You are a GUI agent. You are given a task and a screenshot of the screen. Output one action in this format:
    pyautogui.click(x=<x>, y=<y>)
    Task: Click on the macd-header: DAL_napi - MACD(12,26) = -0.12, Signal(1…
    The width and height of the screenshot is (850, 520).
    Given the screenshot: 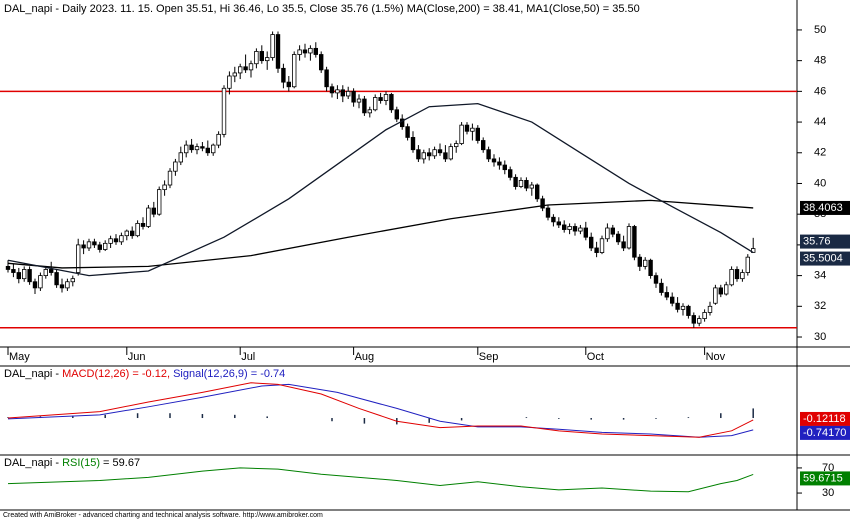 What is the action you would take?
    pyautogui.click(x=144, y=374)
    